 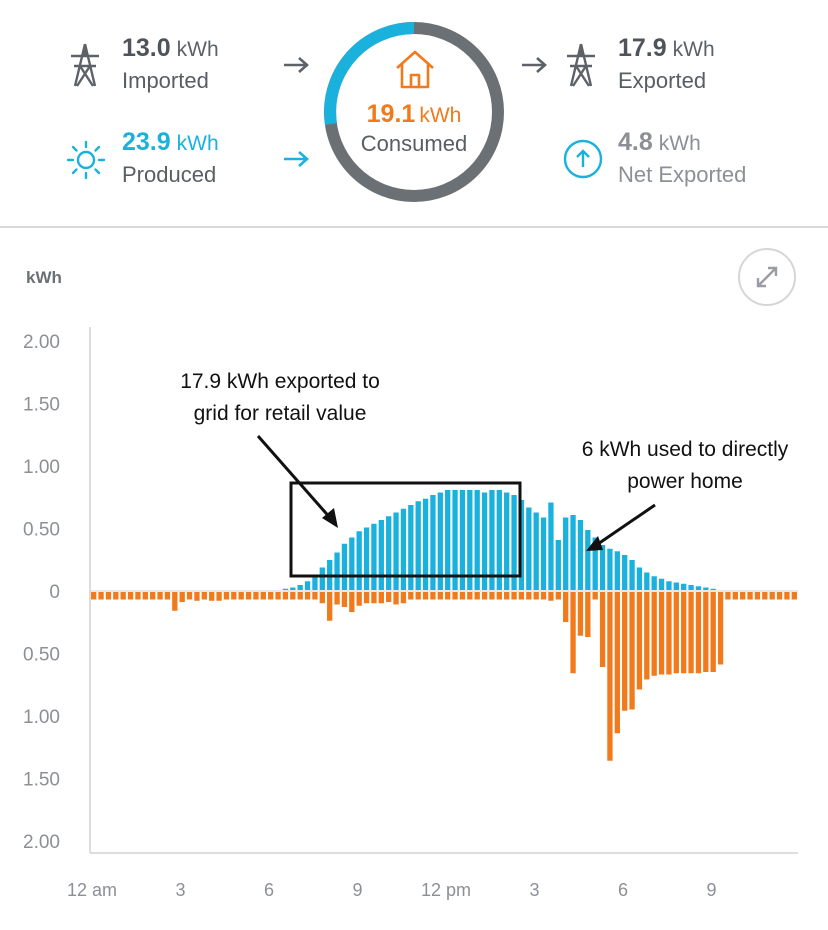 What do you see at coordinates (92, 890) in the screenshot?
I see `x-tick-label: 12 am` at bounding box center [92, 890].